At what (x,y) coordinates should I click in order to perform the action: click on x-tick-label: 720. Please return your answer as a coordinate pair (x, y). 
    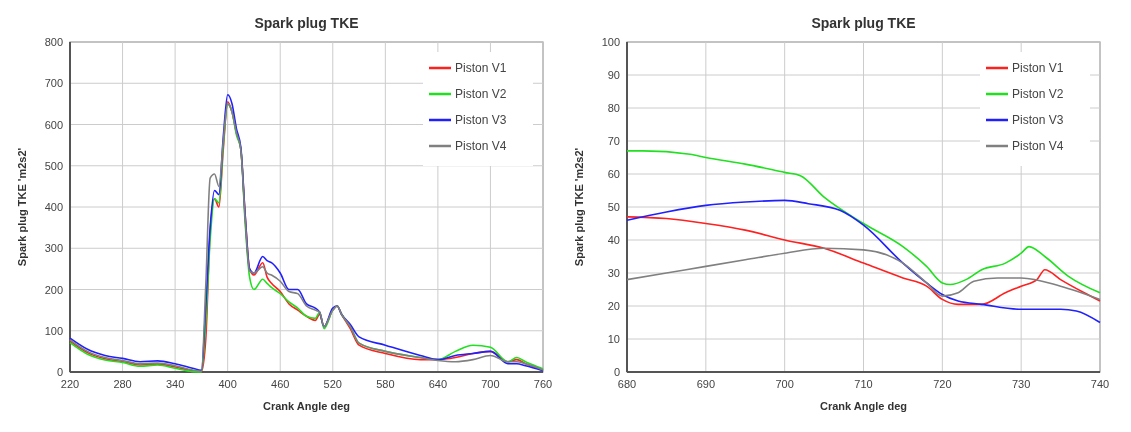
    Looking at the image, I should click on (942, 384).